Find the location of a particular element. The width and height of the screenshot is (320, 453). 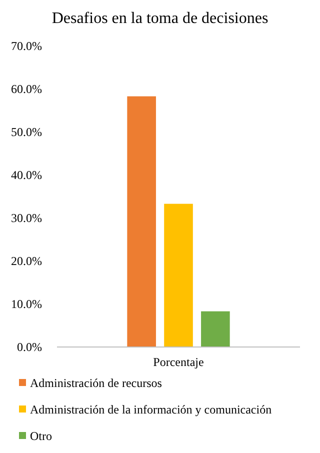

x-tick-label: Porcentaje is located at coordinates (178, 362).